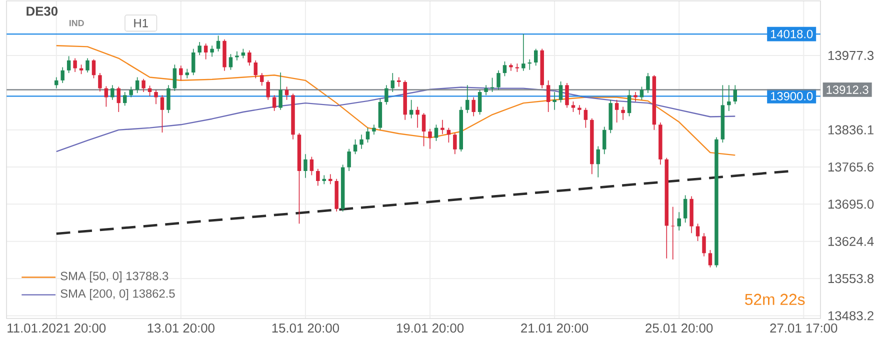 The image size is (882, 343). Describe the element at coordinates (114, 276) in the screenshot. I see `legend-label: SMA [50, 0] 13788.3` at that location.